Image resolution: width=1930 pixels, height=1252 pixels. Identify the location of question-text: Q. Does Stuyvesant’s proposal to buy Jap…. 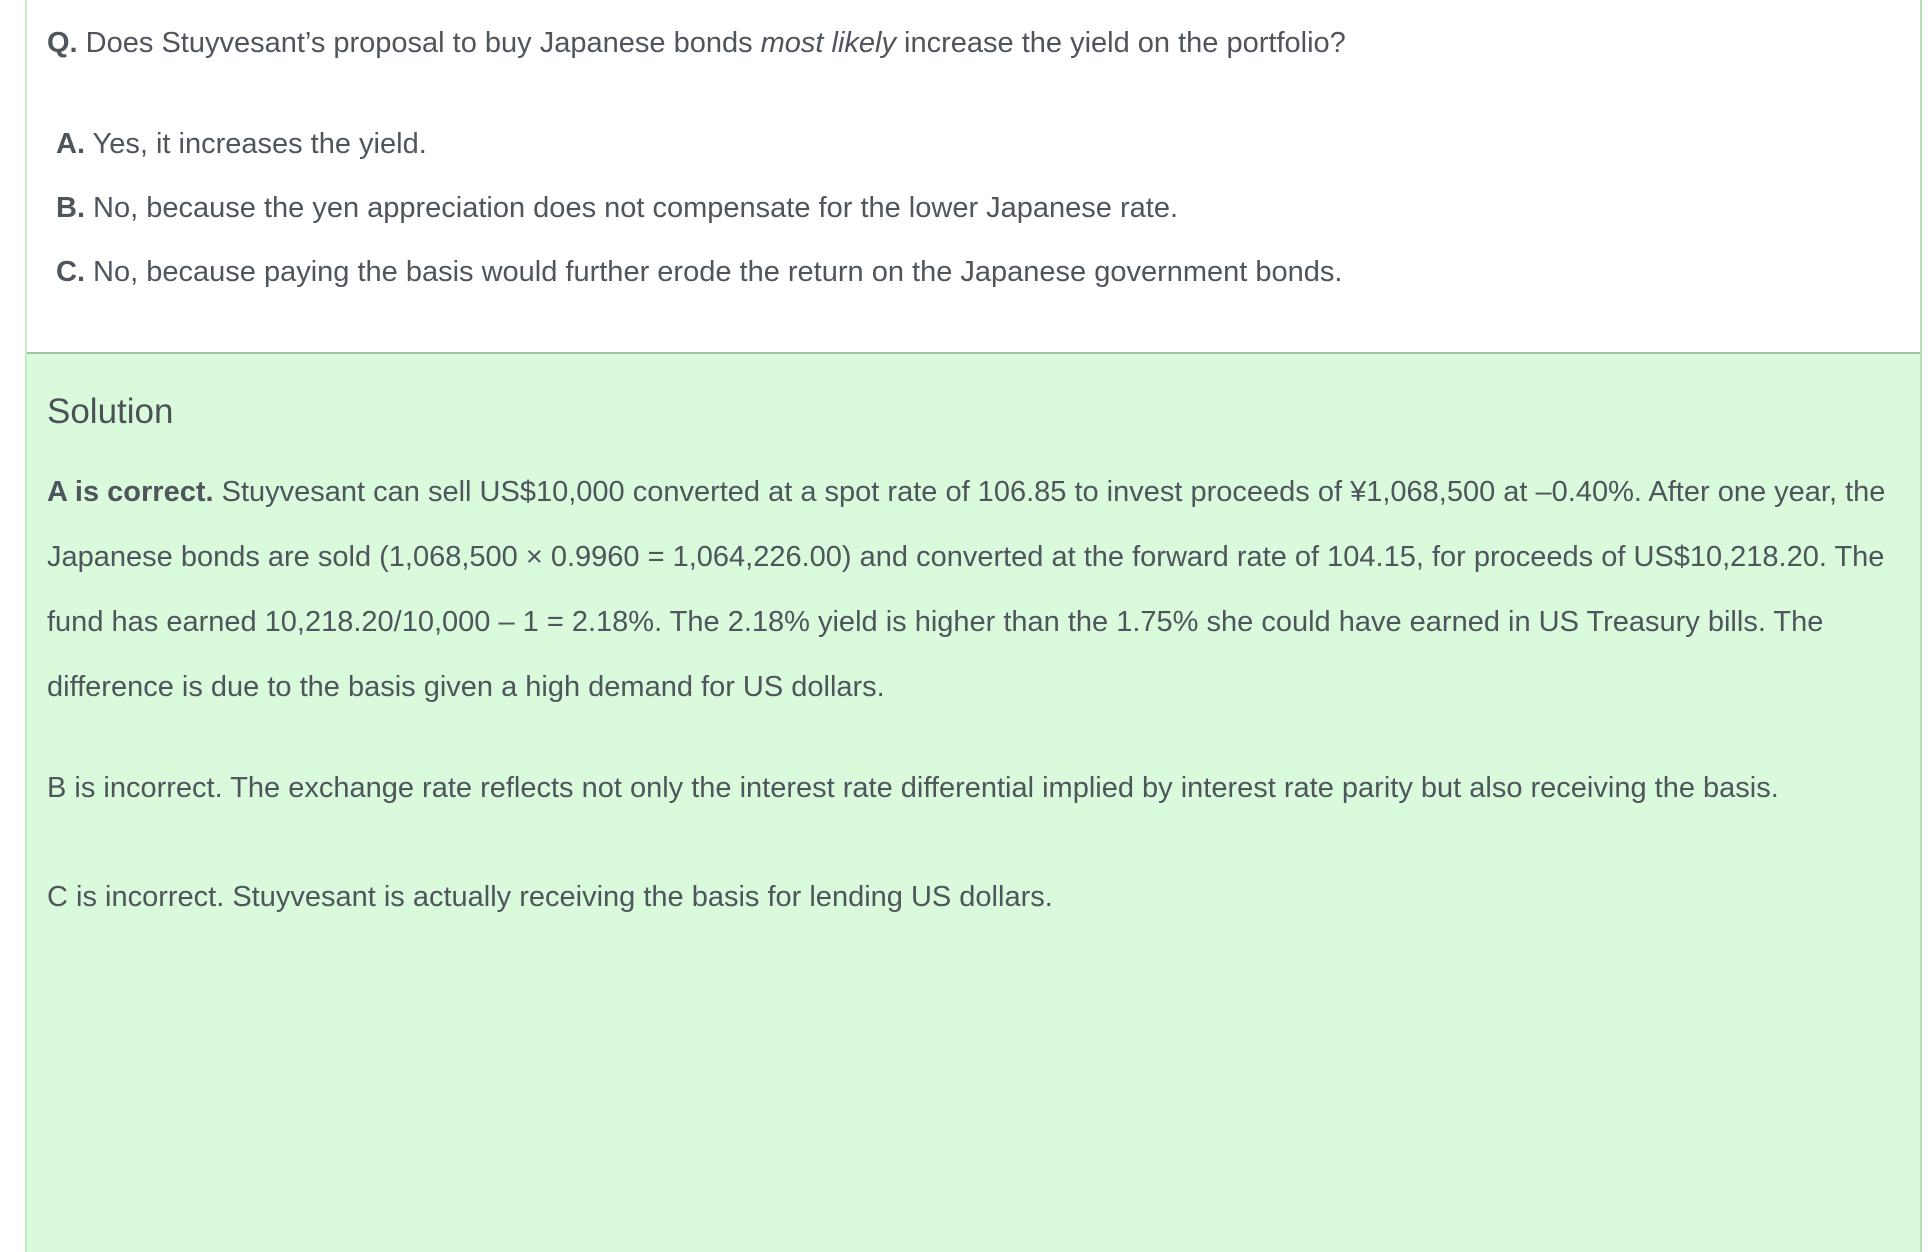
(973, 43).